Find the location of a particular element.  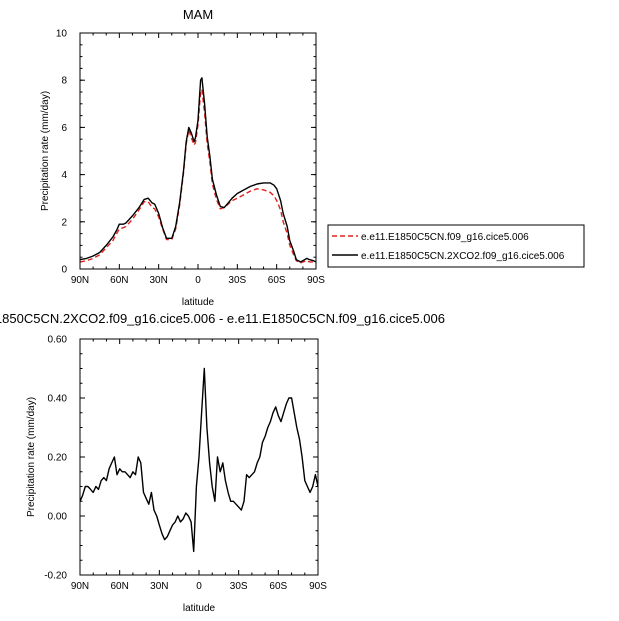

legend-label-control: e.e11.E1850C5CN.f09_g16.cice5.006 is located at coordinates (445, 237).